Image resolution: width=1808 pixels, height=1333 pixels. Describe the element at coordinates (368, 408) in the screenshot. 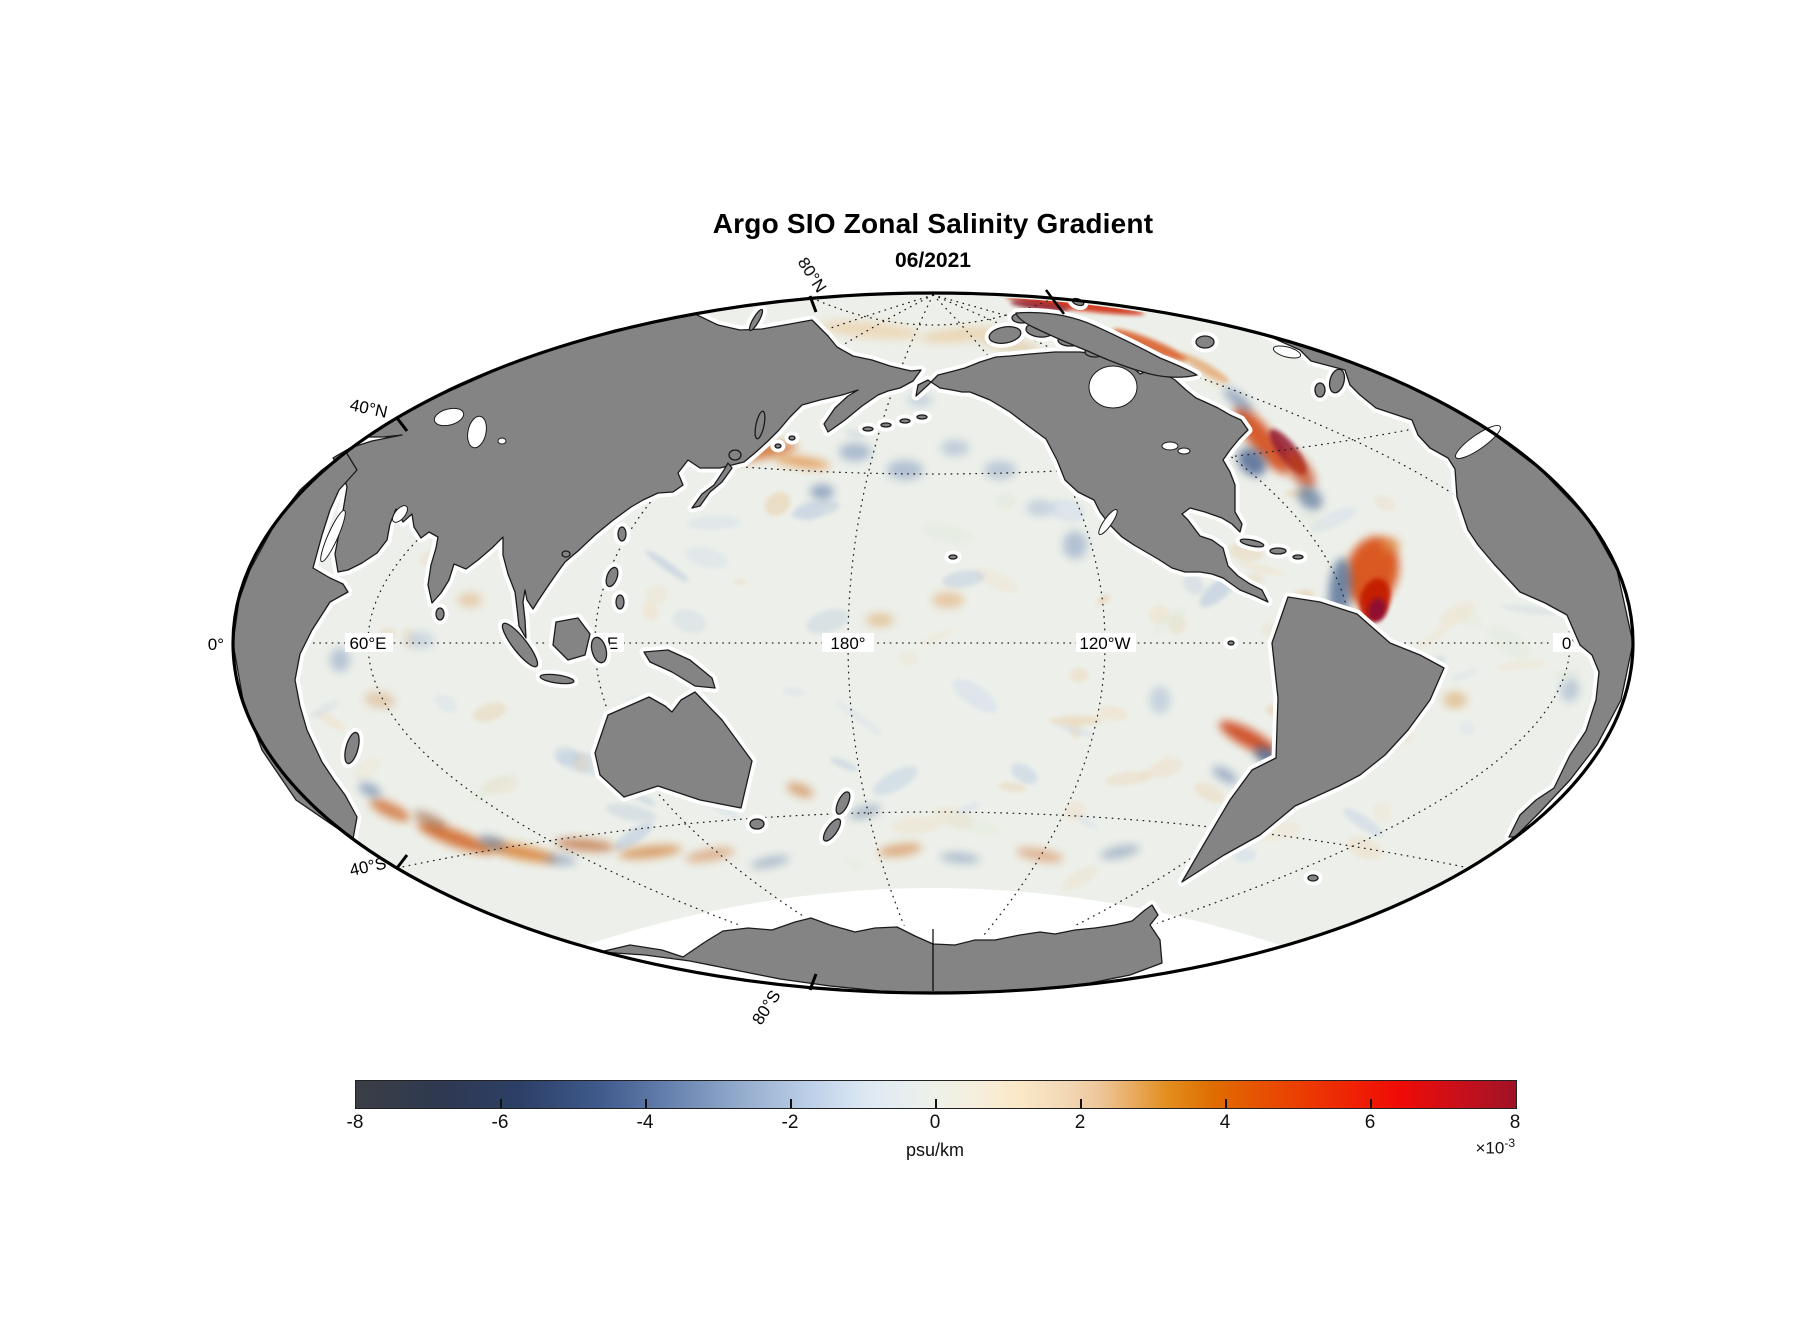

I see `lat-label-40n: 40°N` at that location.